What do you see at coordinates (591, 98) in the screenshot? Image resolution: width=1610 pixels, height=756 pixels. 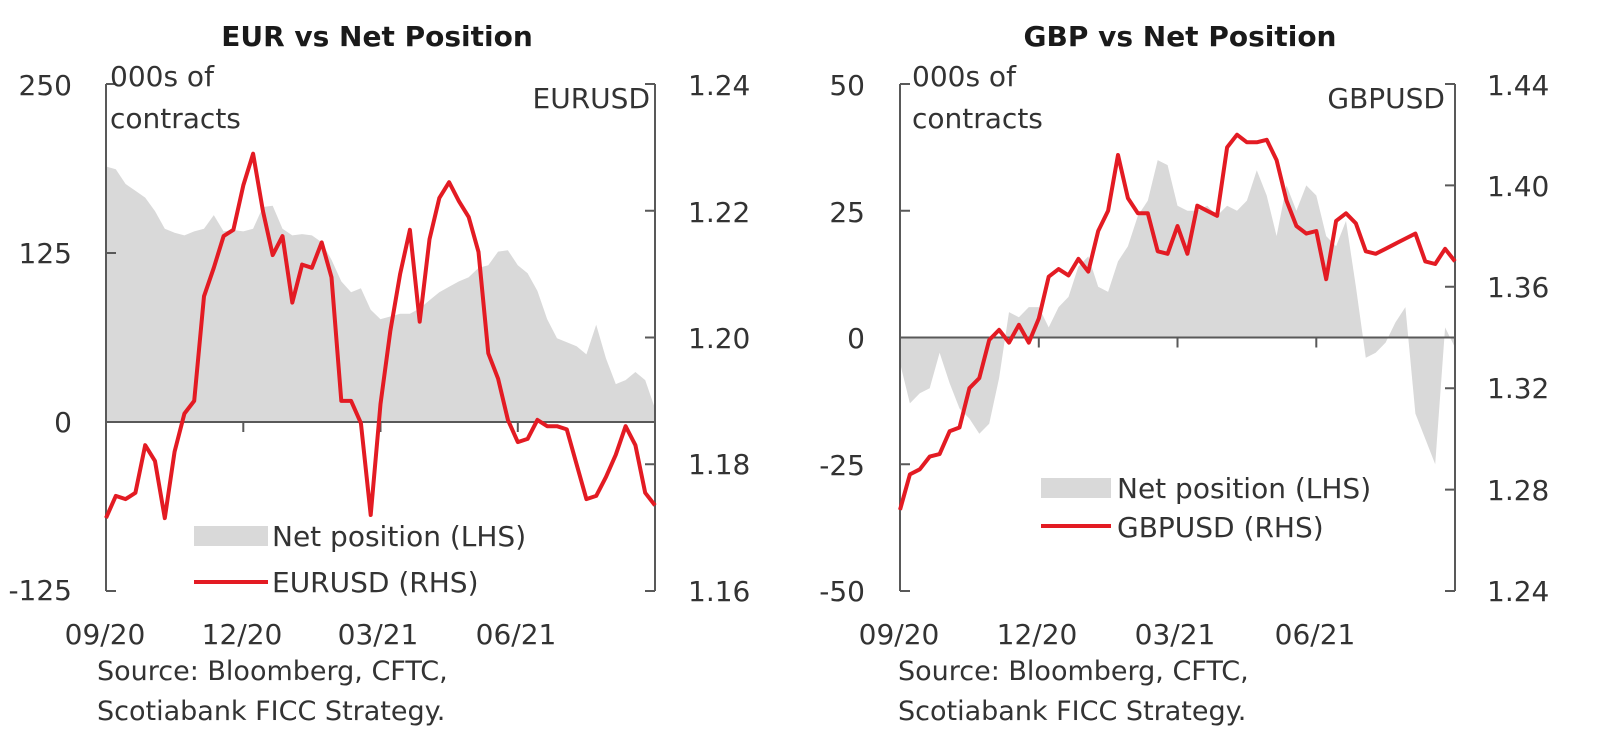 I see `right-unit-label: EURUSD` at bounding box center [591, 98].